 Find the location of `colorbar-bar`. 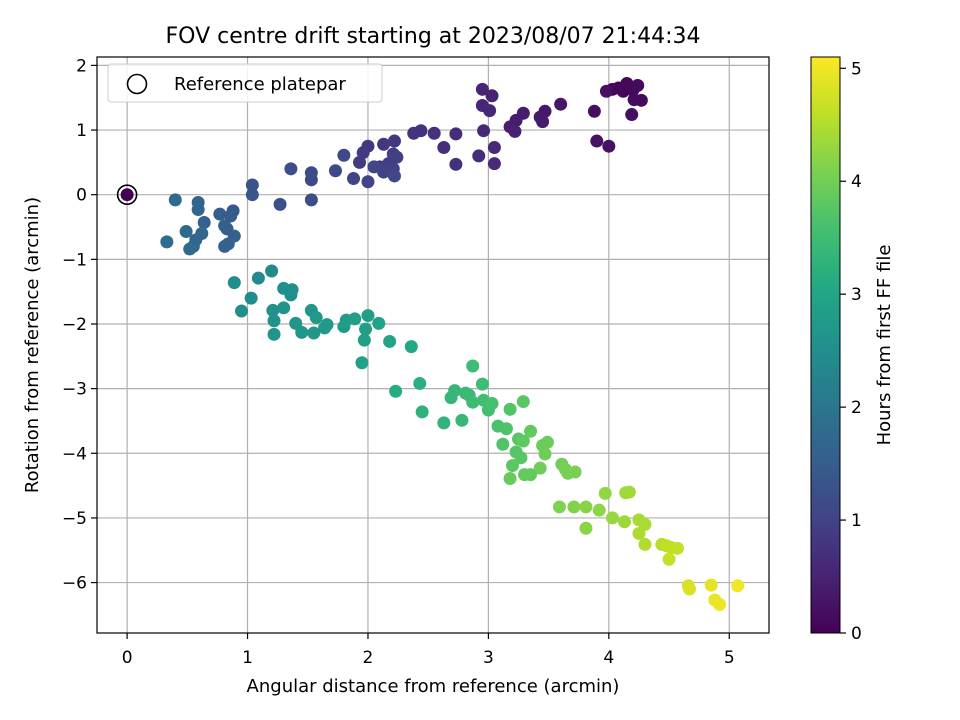

colorbar-bar is located at coordinates (825, 345).